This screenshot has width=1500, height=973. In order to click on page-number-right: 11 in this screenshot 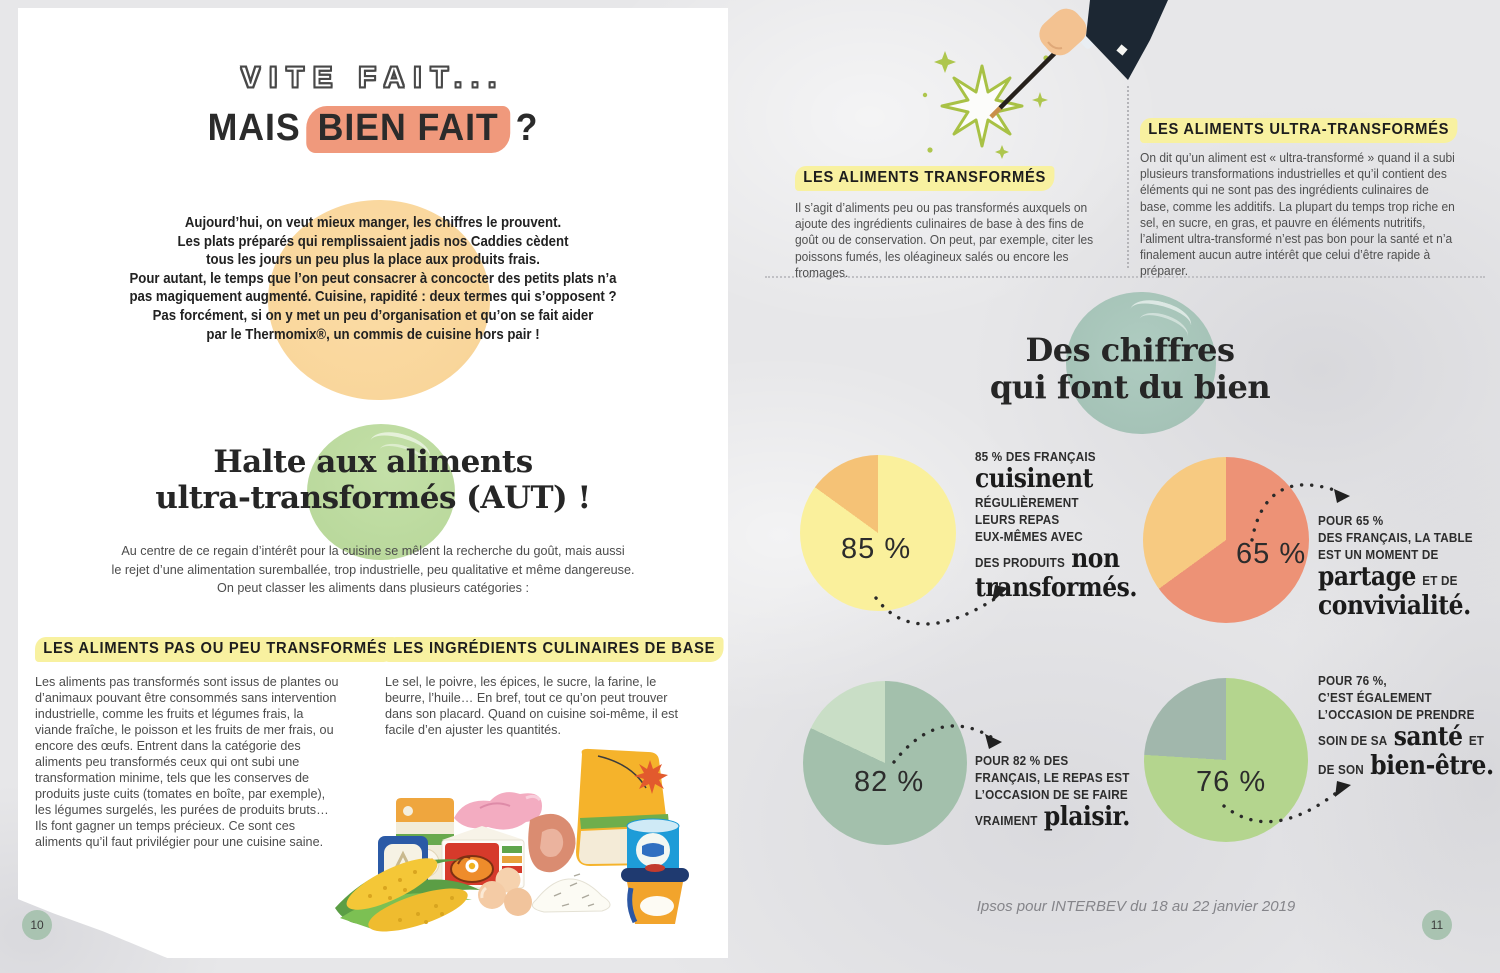, I will do `click(1437, 925)`.